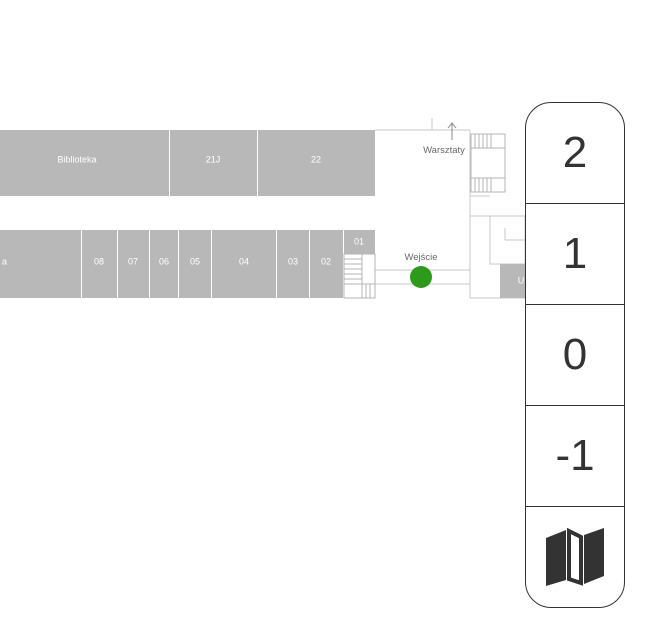  Describe the element at coordinates (293, 261) in the screenshot. I see `room-label: 03` at that location.